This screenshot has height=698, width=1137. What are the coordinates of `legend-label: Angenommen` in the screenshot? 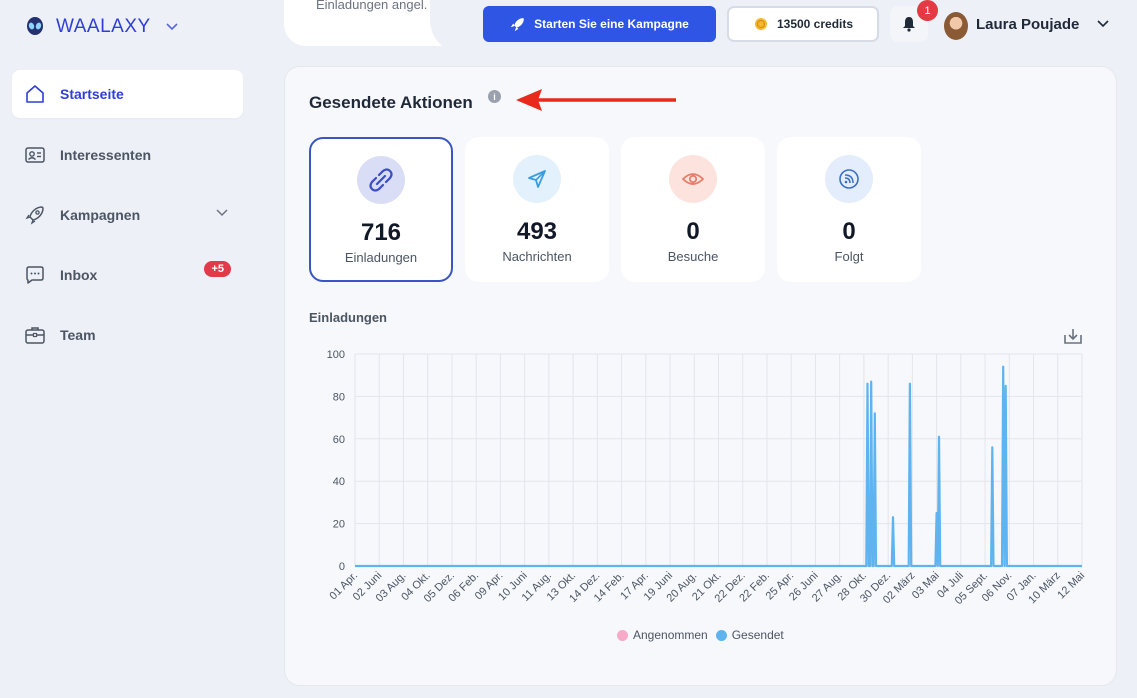 It's located at (670, 635).